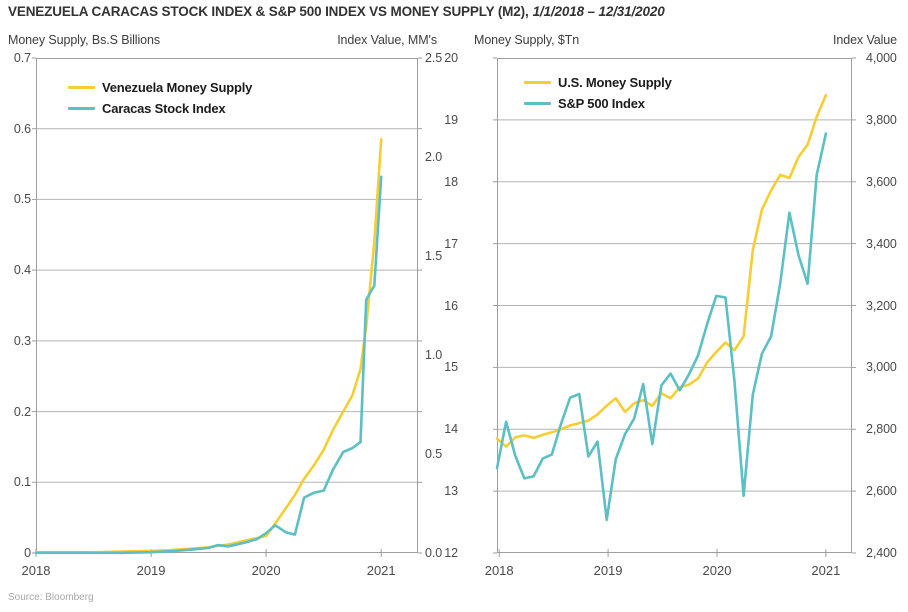 This screenshot has width=908, height=612. What do you see at coordinates (438, 305) in the screenshot?
I see `left-axis-ticks: 20 19 18 17 16 15 14 13 12` at bounding box center [438, 305].